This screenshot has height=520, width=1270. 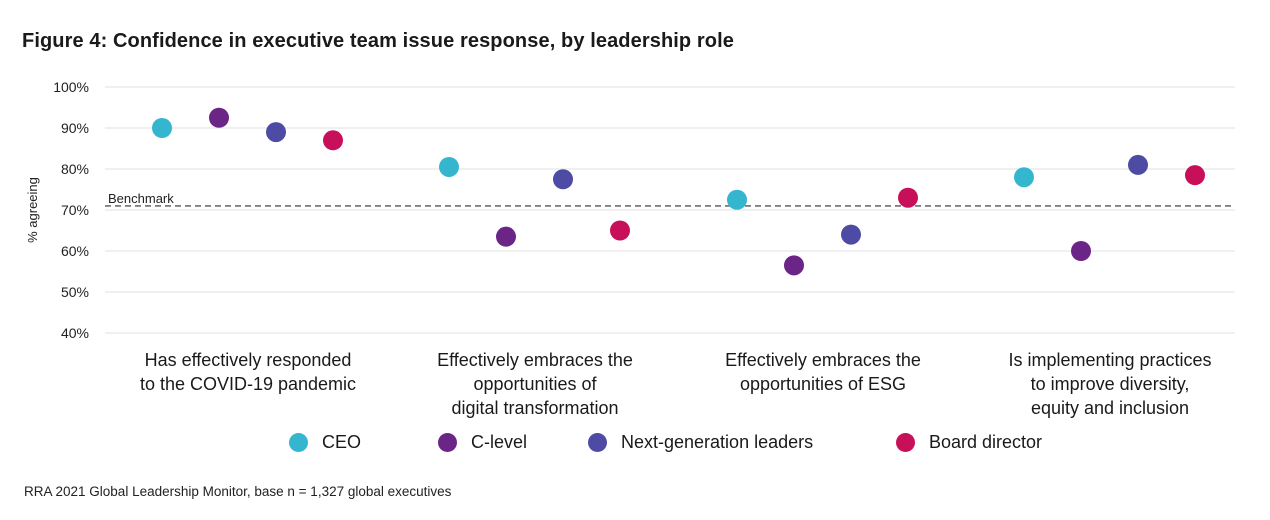 What do you see at coordinates (75, 128) in the screenshot?
I see `y-tick-label: 90%` at bounding box center [75, 128].